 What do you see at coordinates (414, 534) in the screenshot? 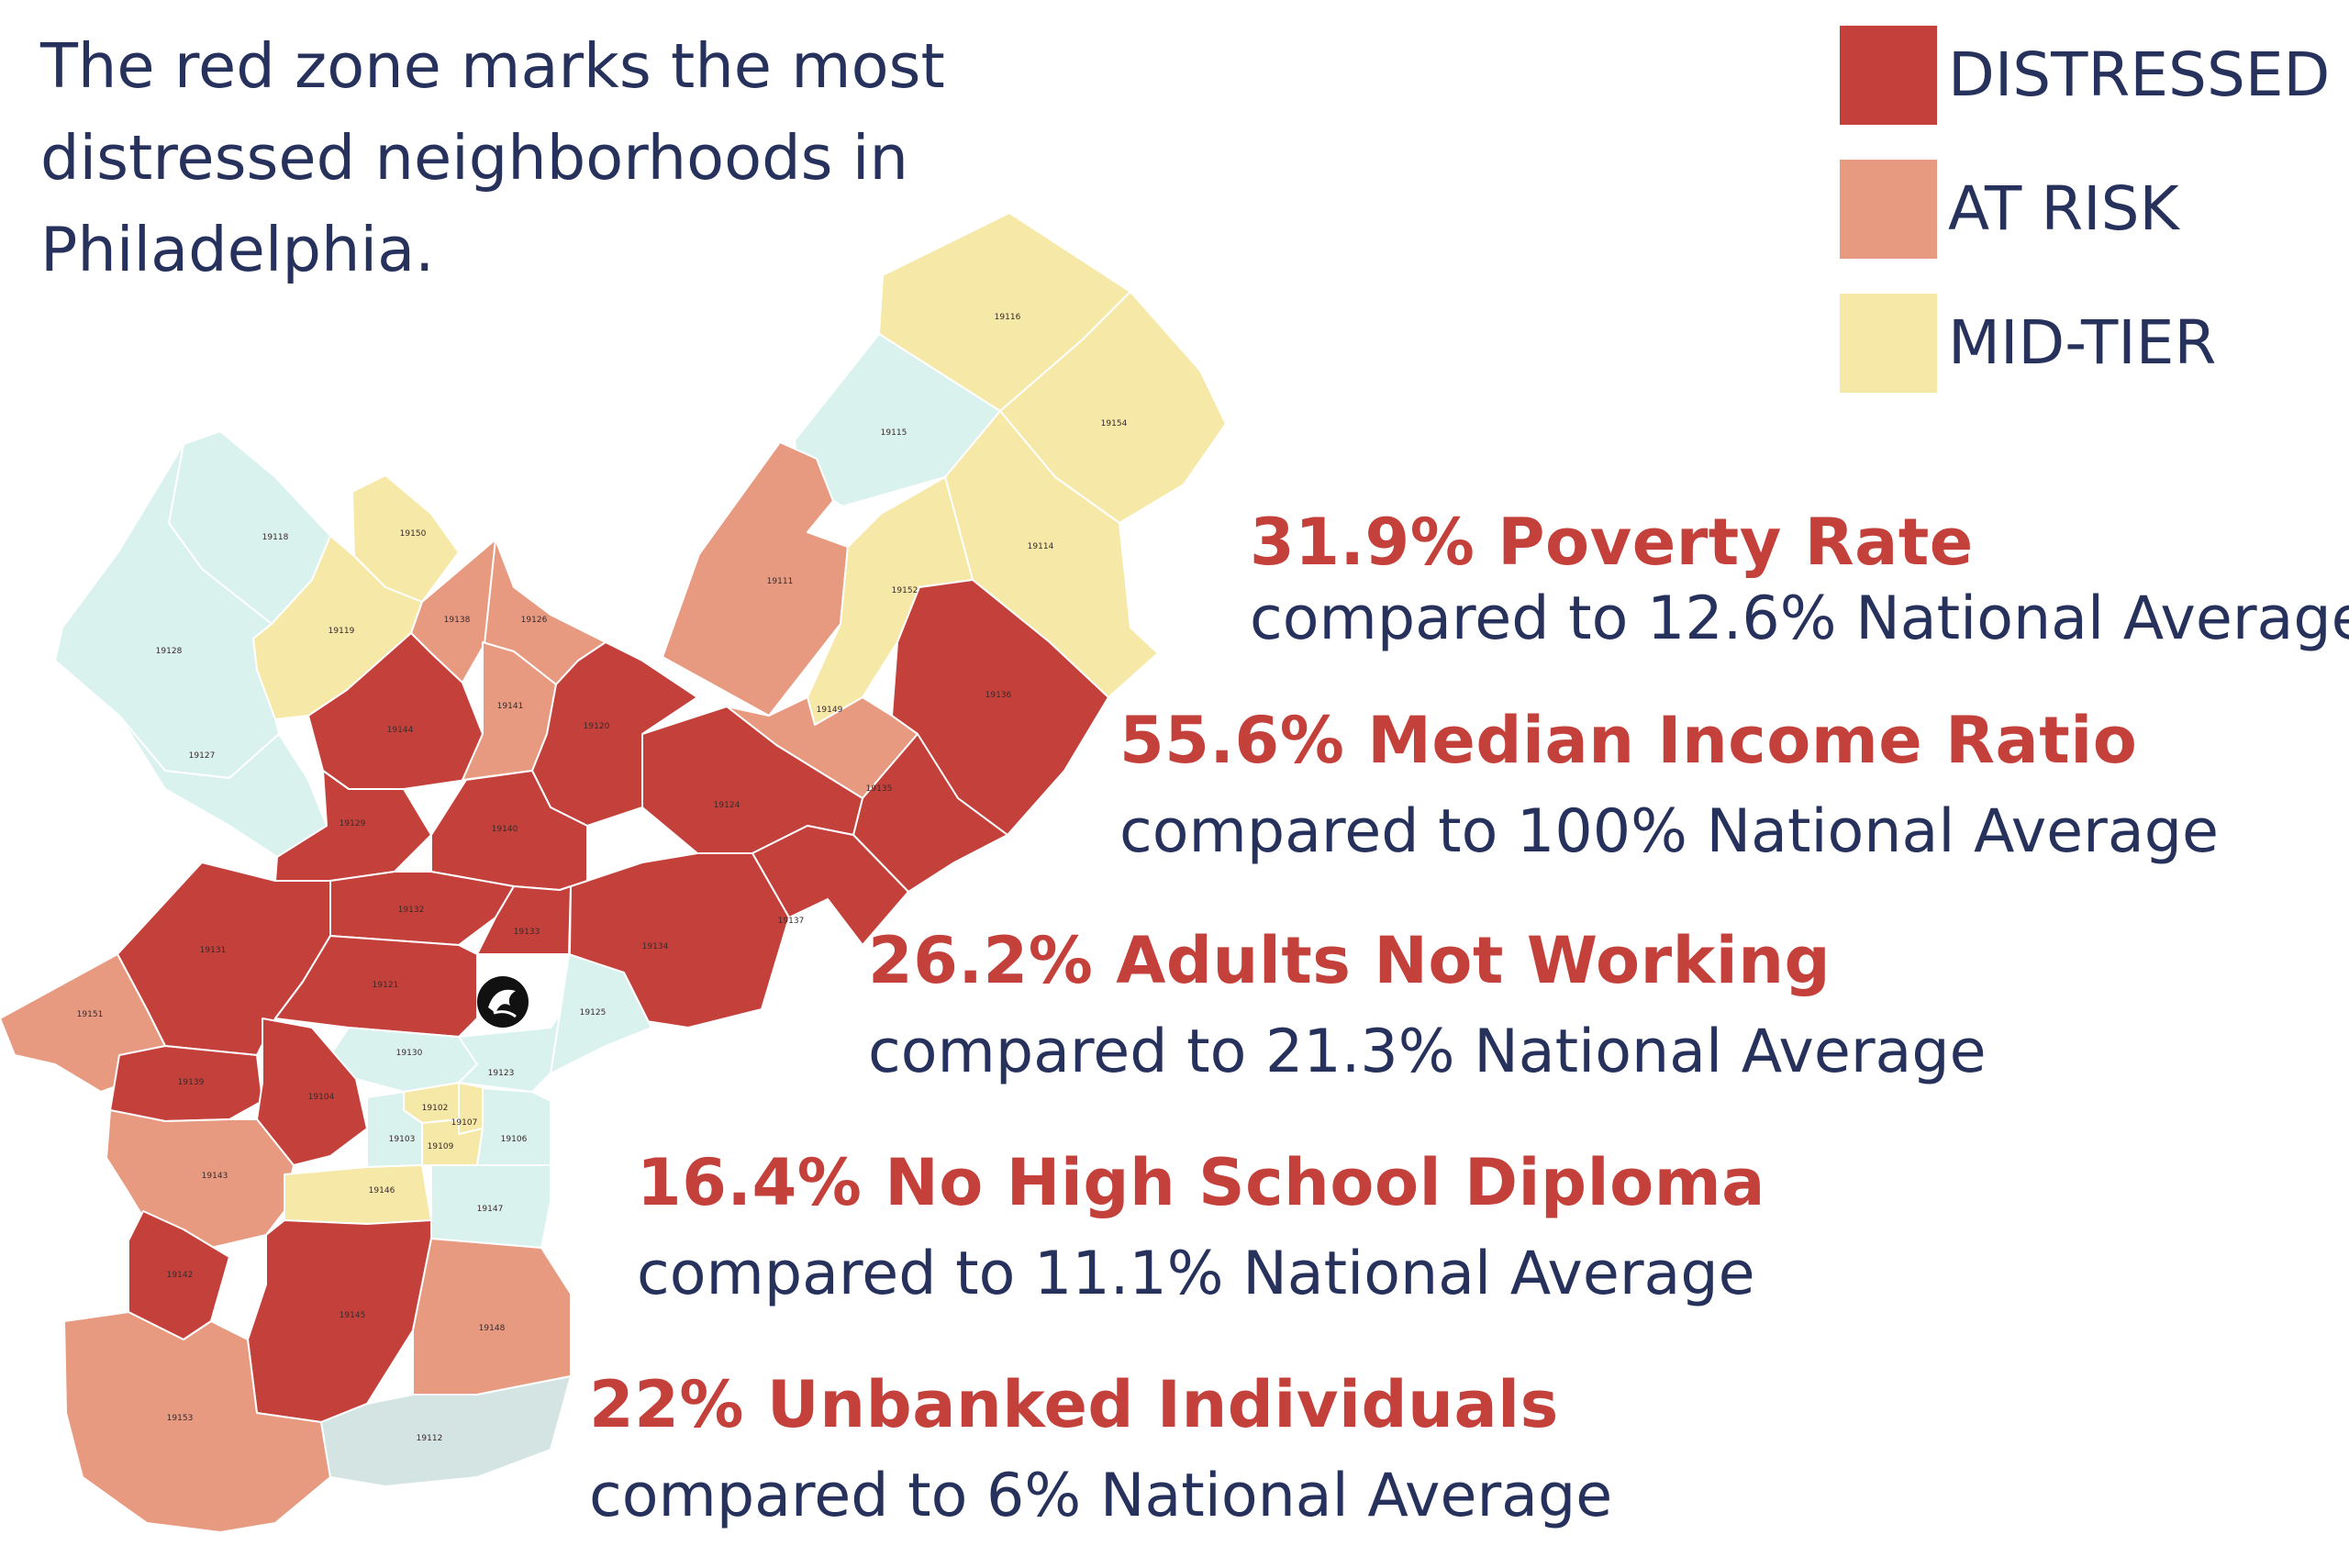
I see `zip-label-19150: 19150` at bounding box center [414, 534].